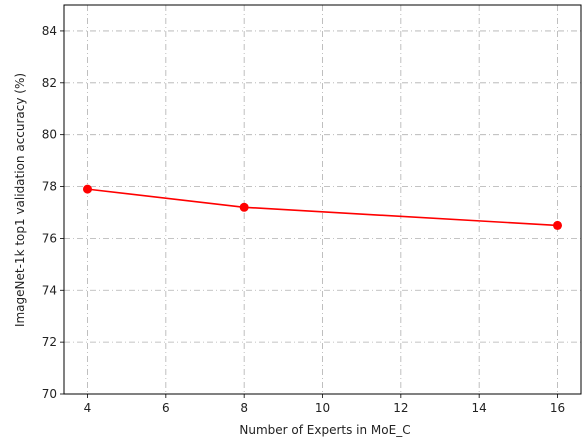  What do you see at coordinates (49, 135) in the screenshot?
I see `y-tick-label: 80` at bounding box center [49, 135].